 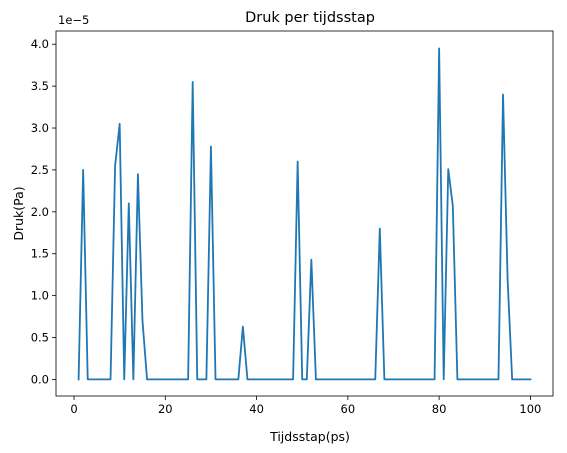 I want to click on y-tick-label: 3.5, so click(x=40, y=86).